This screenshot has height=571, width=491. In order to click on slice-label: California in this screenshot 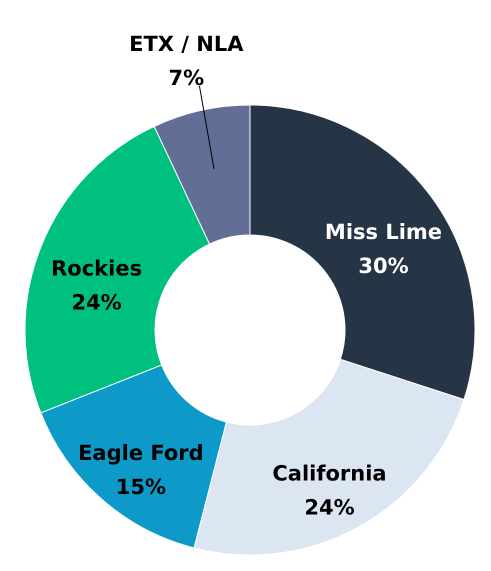, I will do `click(329, 474)`.